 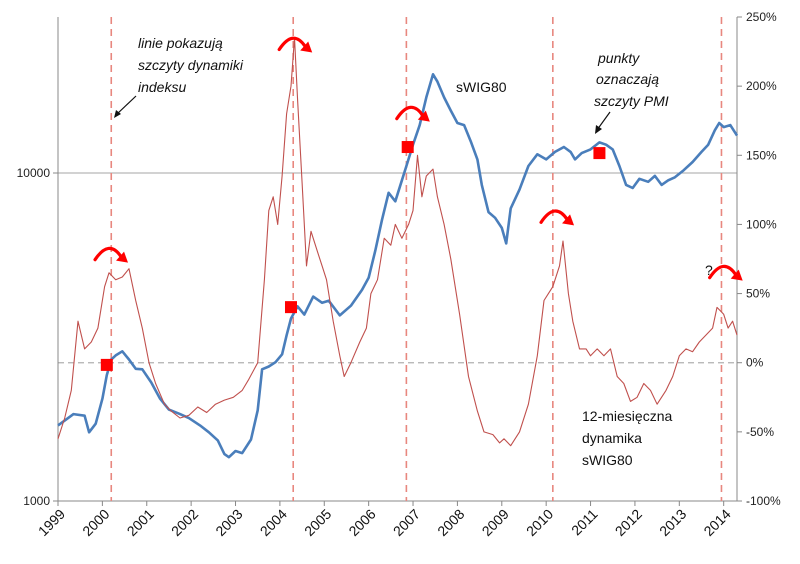 I want to click on question-mark-note: ?, so click(x=709, y=270).